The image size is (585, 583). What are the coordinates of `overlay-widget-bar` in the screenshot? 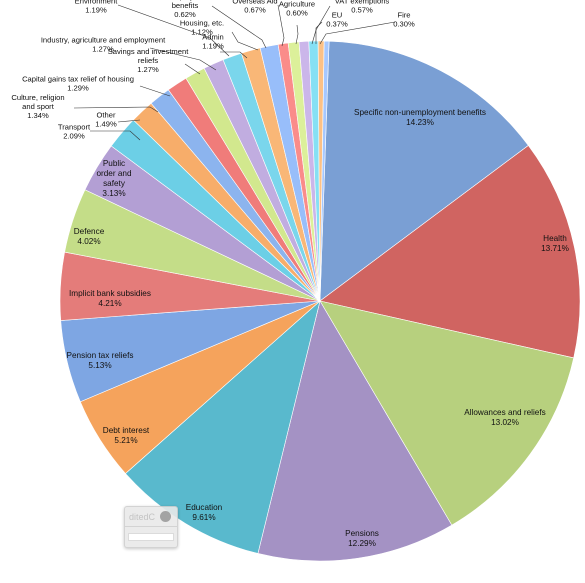 It's located at (151, 537).